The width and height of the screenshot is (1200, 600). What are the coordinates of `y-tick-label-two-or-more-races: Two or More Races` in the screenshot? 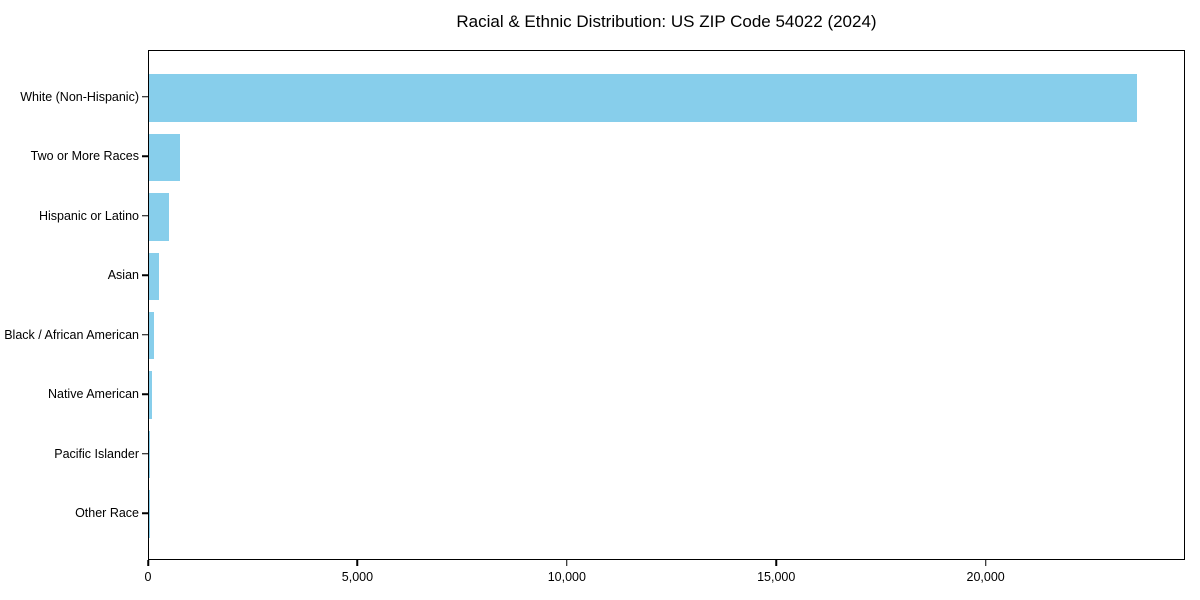 It's located at (84, 156).